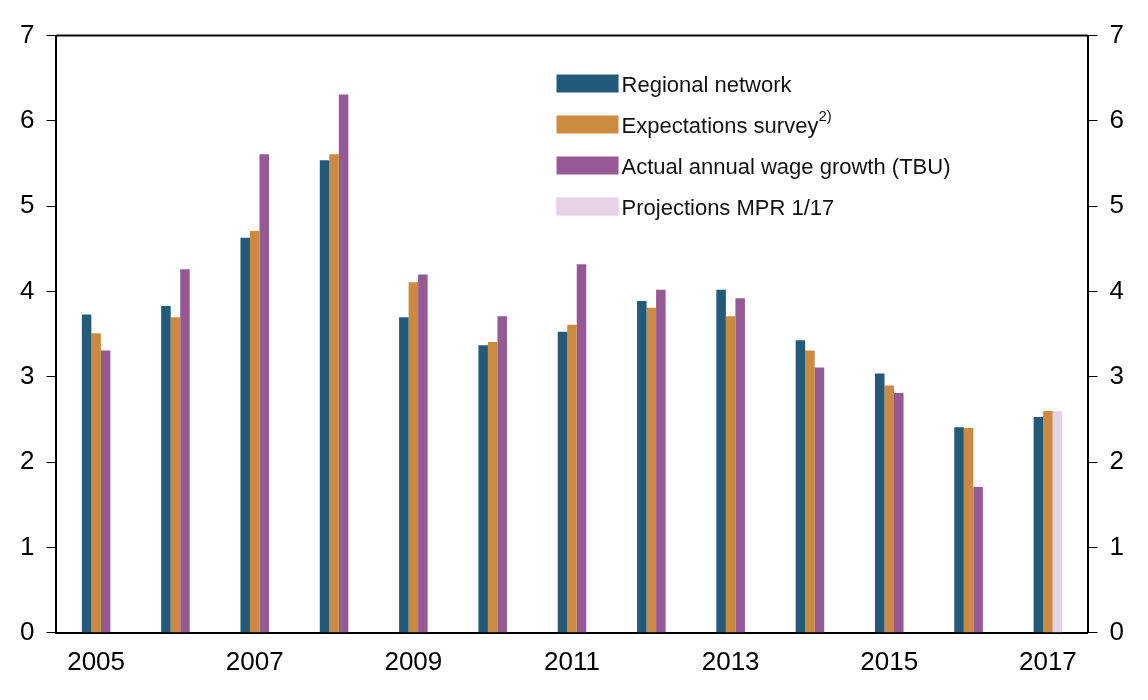  Describe the element at coordinates (1117, 630) in the screenshot. I see `y2-tick-label: 0` at that location.